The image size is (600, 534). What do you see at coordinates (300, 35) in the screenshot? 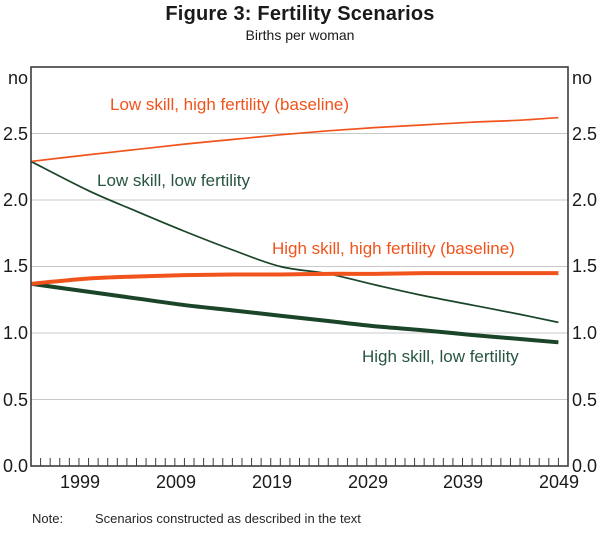
I see `chart-subtitle: Births per woman` at bounding box center [300, 35].